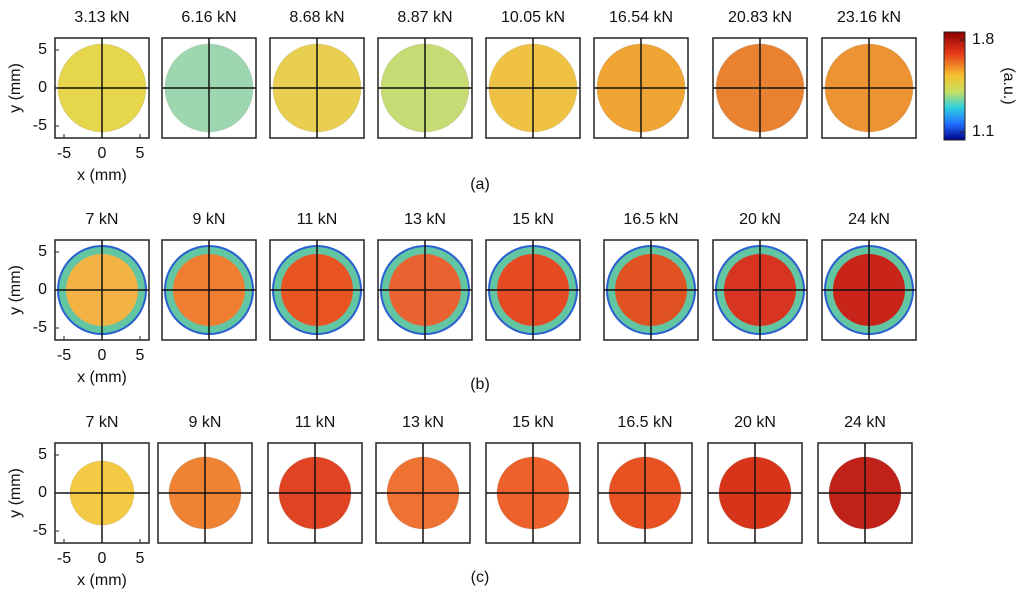 This screenshot has height=595, width=1022. Describe the element at coordinates (760, 17) in the screenshot. I see `panel-title: 20.83 kN` at that location.